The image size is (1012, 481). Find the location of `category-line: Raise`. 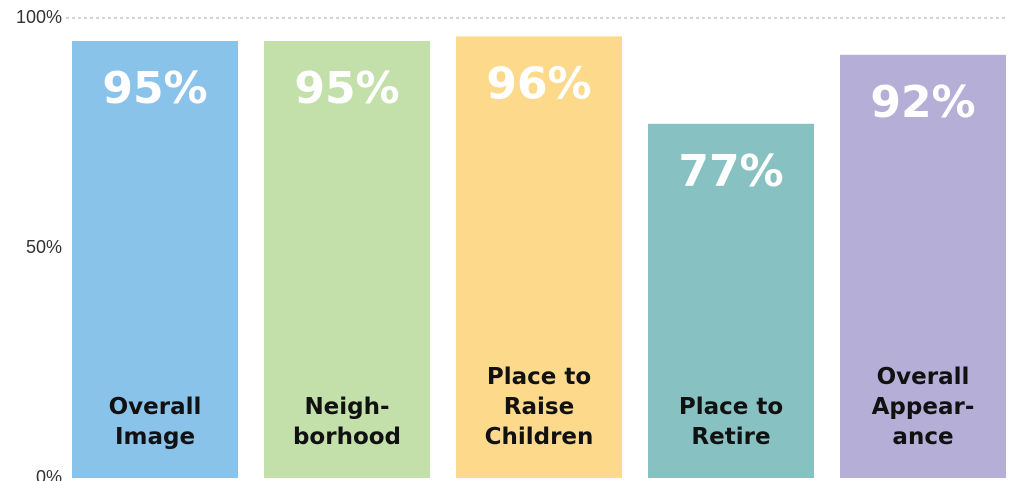

category-line: Raise is located at coordinates (539, 407).